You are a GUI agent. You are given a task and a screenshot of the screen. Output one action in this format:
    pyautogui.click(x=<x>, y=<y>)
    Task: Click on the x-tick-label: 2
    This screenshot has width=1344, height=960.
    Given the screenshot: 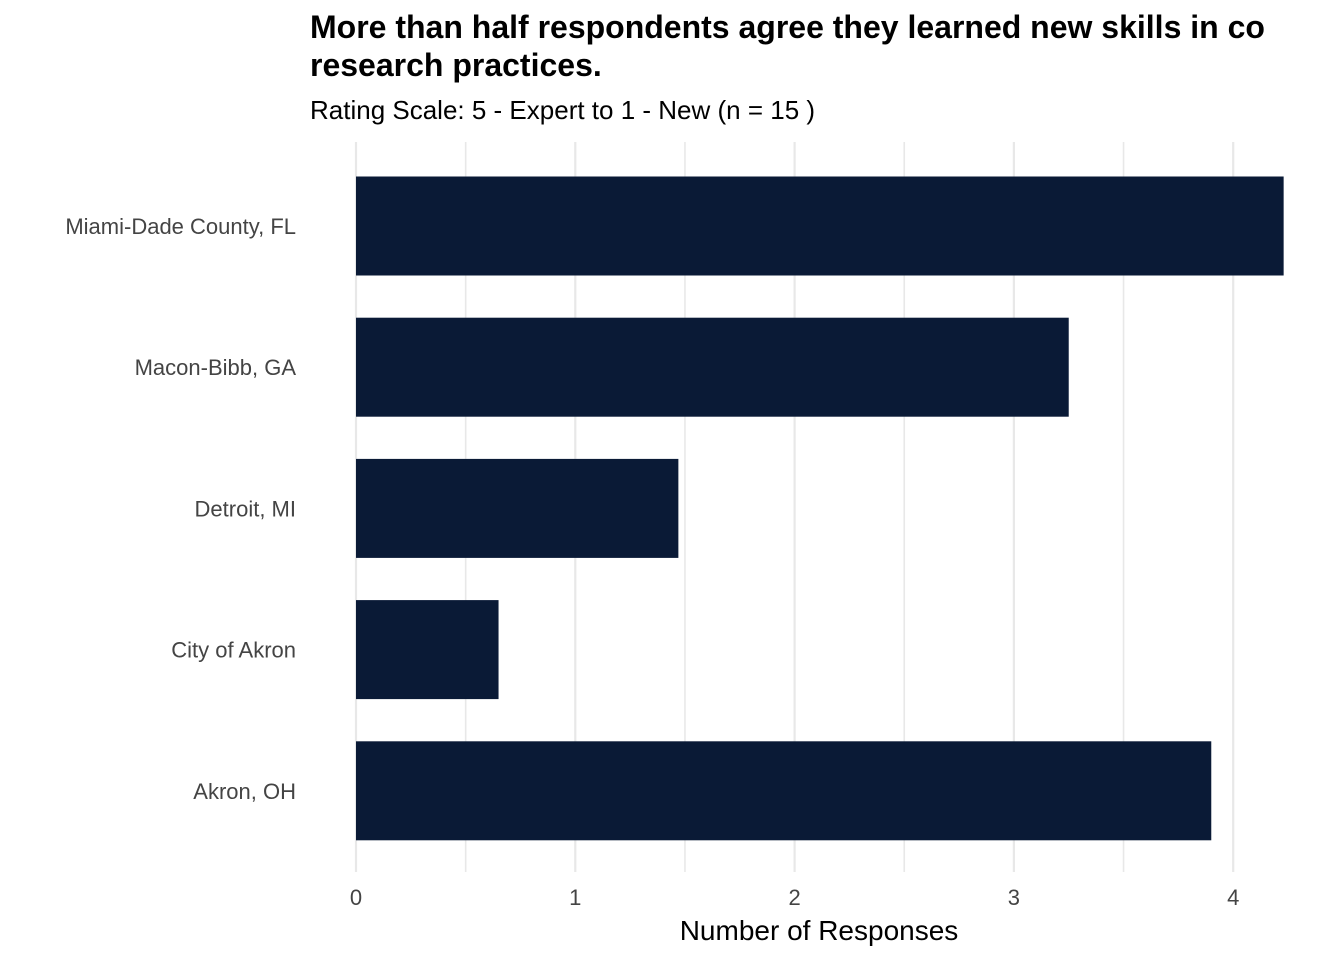 What is the action you would take?
    pyautogui.click(x=794, y=897)
    